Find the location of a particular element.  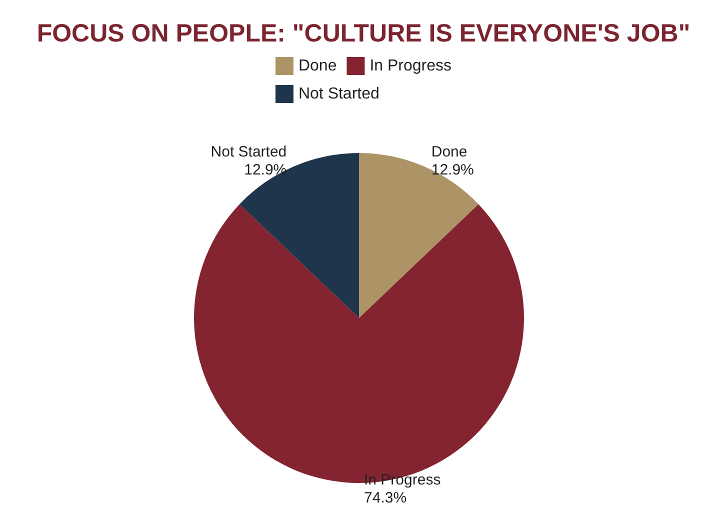

data-label: 74.3% is located at coordinates (385, 498).